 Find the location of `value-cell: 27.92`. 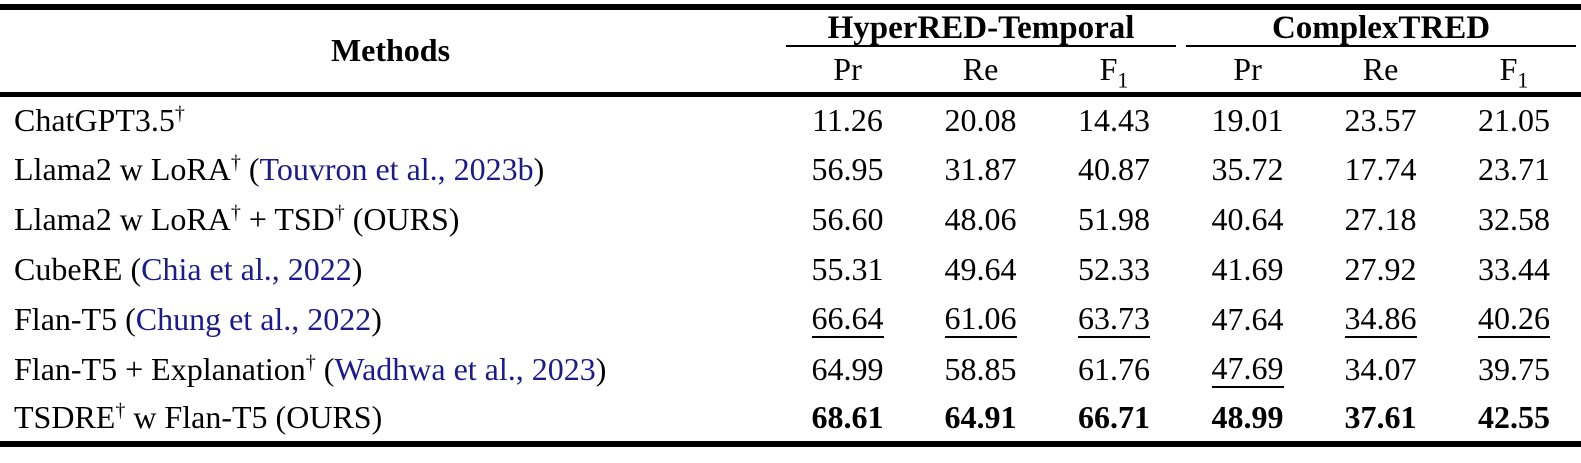

value-cell: 27.92 is located at coordinates (1380, 269).